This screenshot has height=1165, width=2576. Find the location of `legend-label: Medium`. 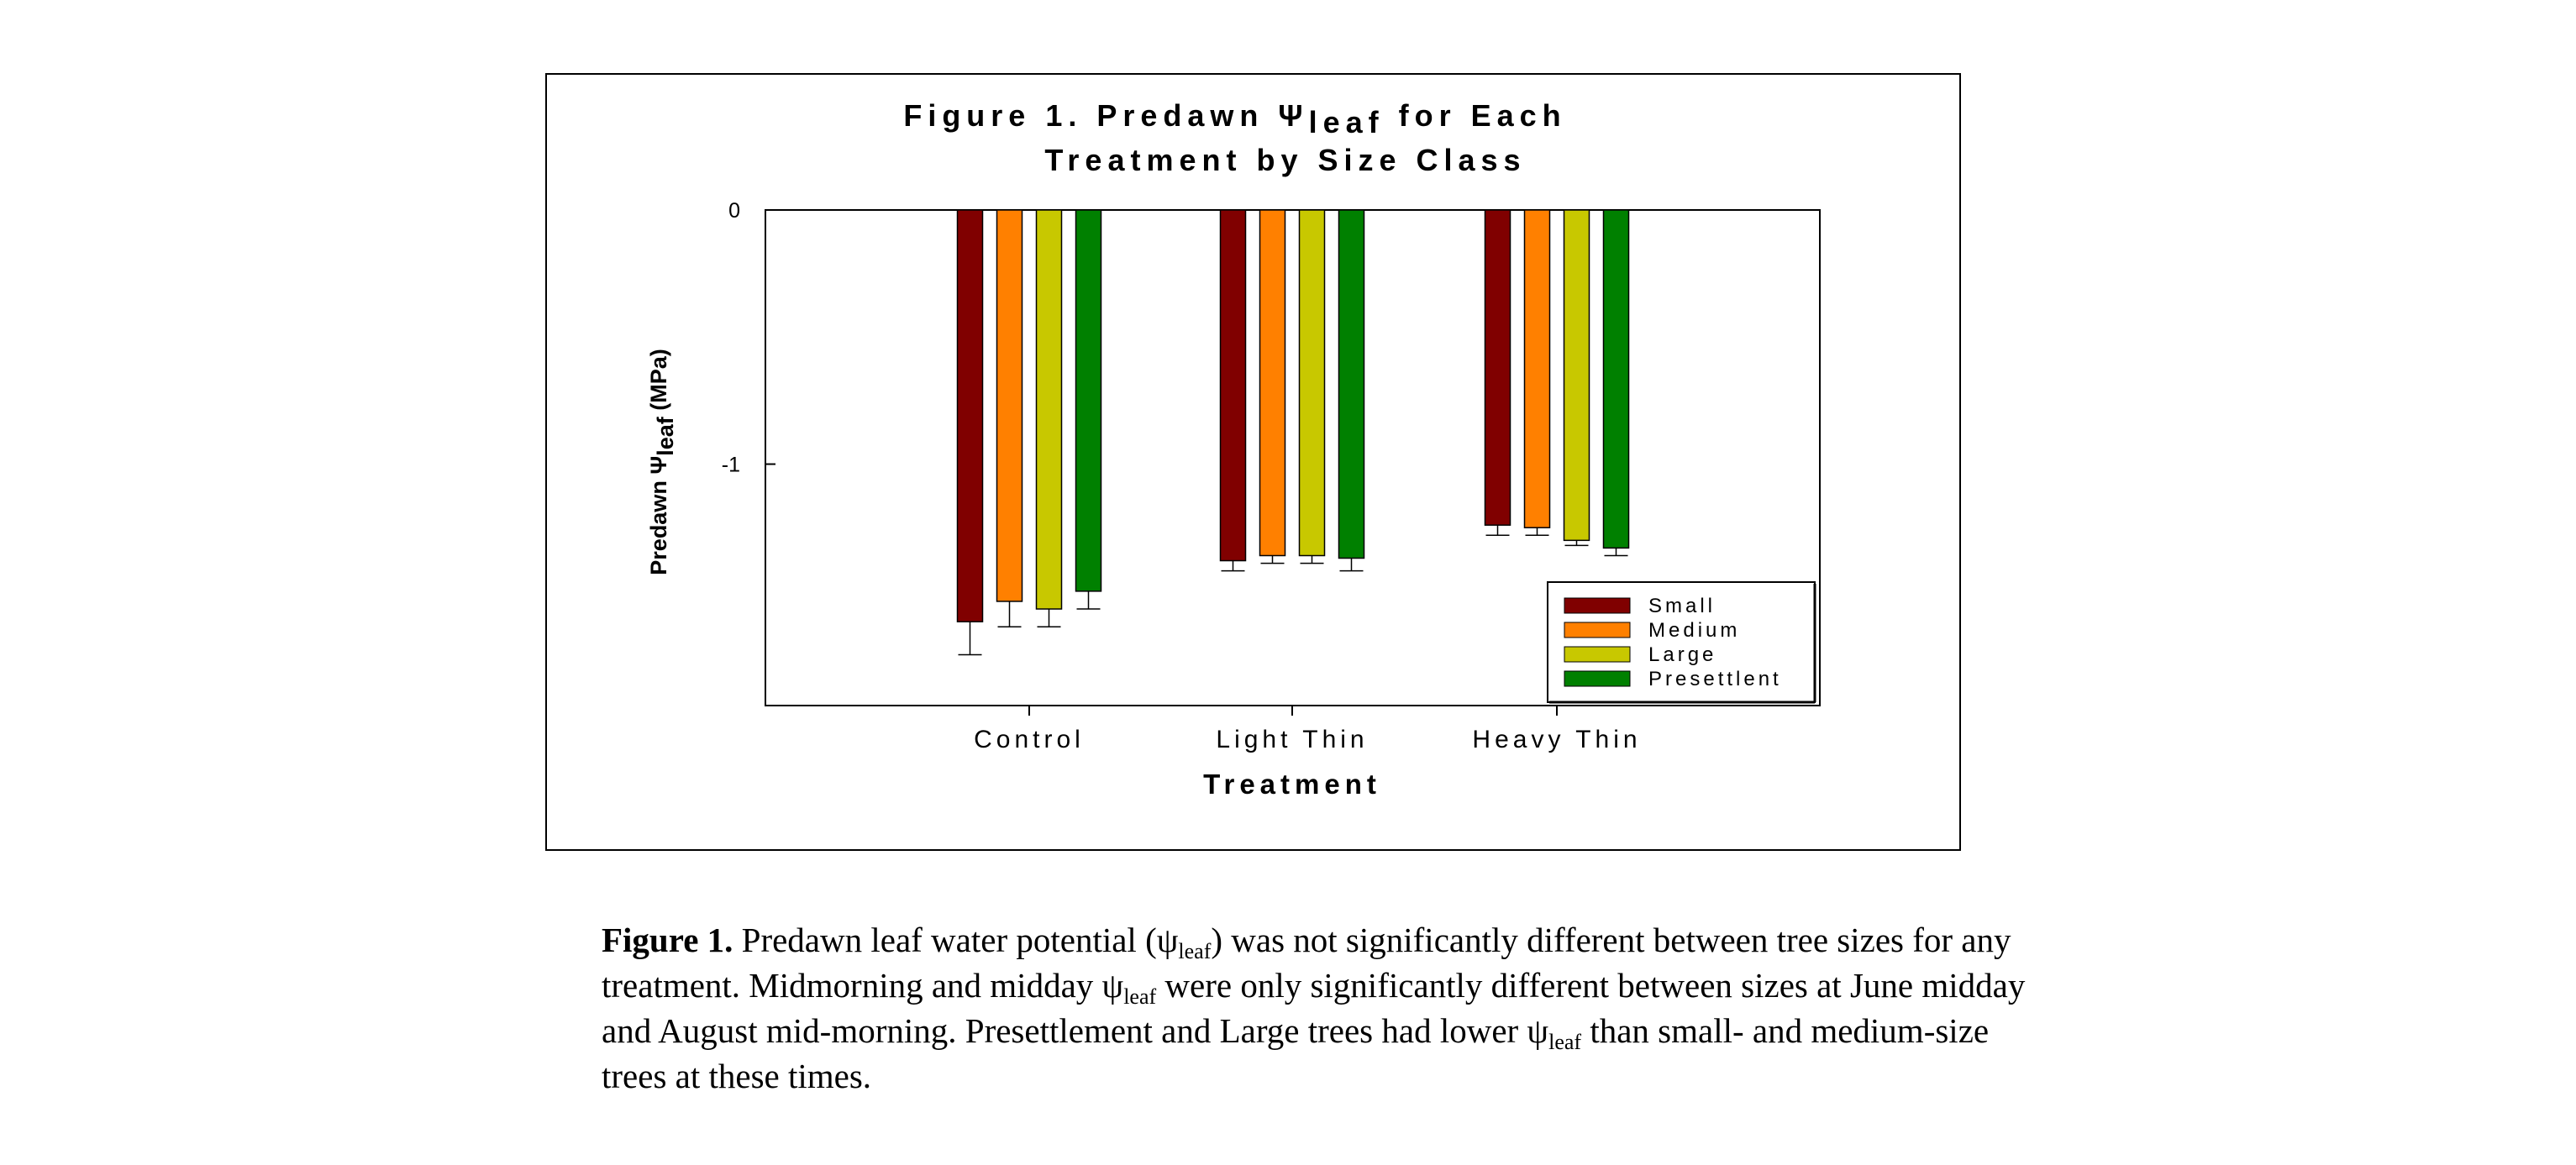

legend-label: Medium is located at coordinates (1694, 630).